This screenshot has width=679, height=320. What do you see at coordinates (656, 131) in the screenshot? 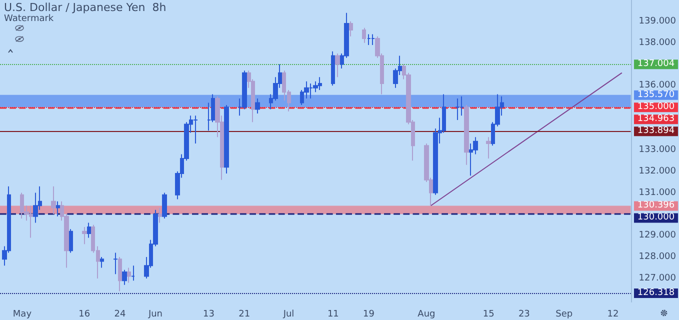
I see `ref-line-label: 133.894` at bounding box center [656, 131].